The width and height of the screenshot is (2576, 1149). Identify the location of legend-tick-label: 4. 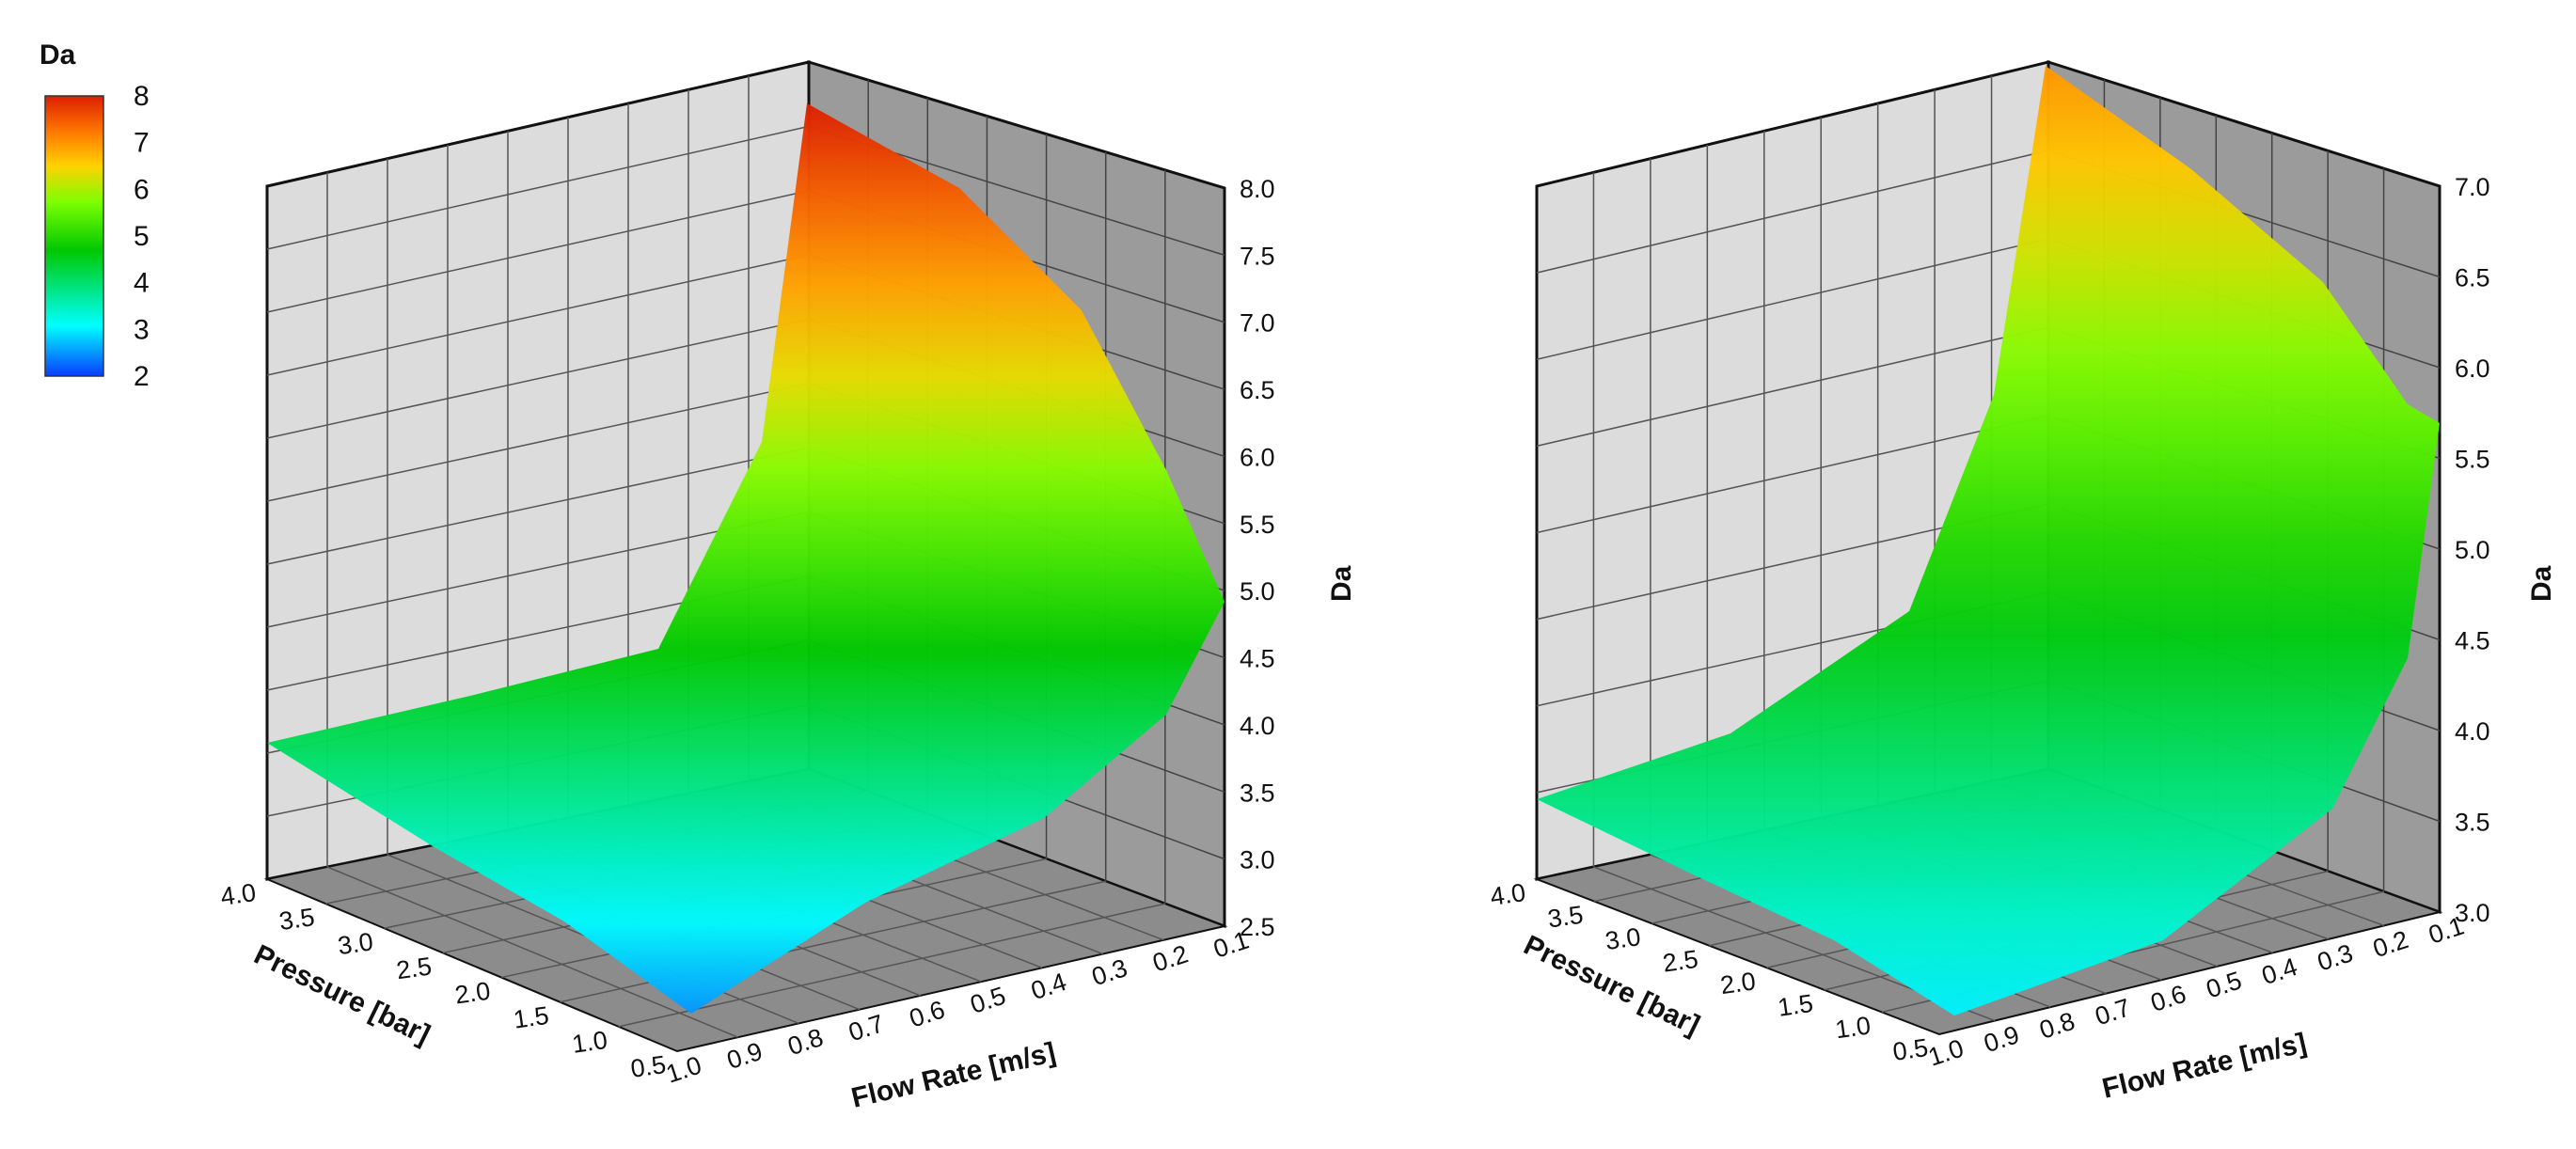
(142, 283).